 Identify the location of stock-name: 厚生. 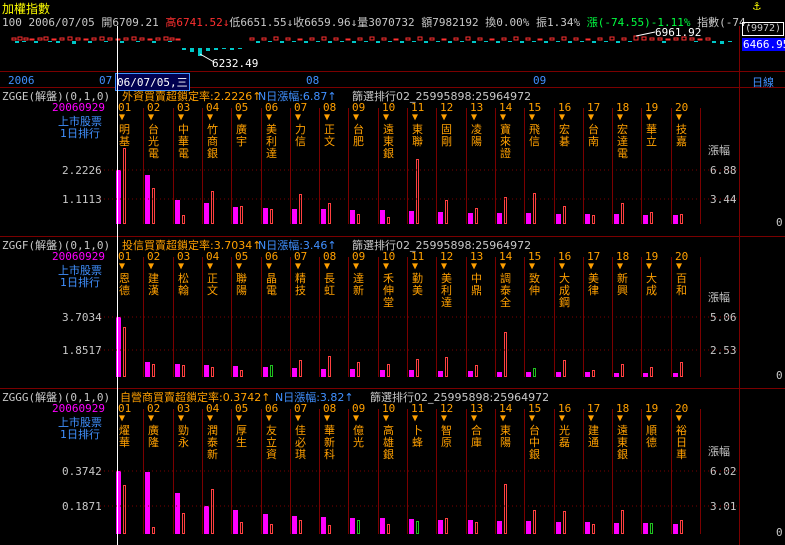
(241, 436).